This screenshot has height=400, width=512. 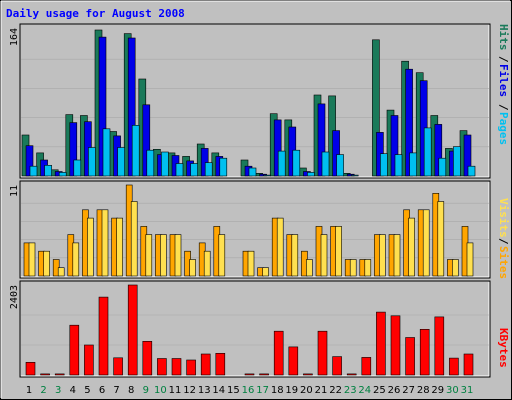 I want to click on day-label-6: 6, so click(x=102, y=390).